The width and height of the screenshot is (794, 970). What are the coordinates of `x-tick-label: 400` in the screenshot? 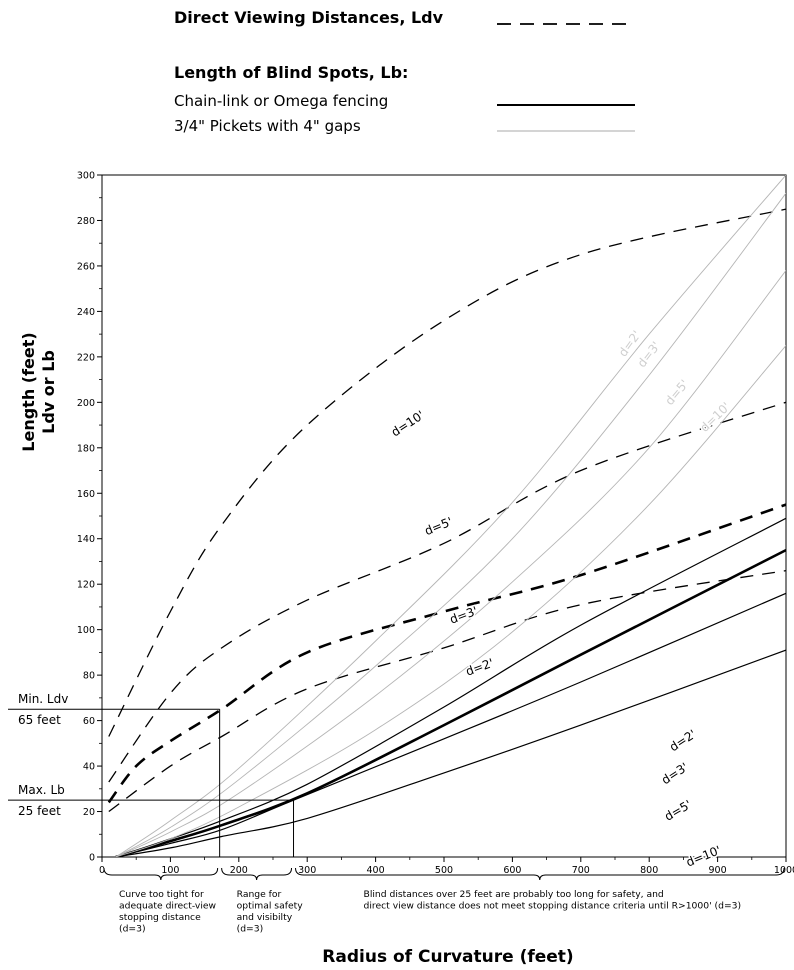 It's located at (376, 870).